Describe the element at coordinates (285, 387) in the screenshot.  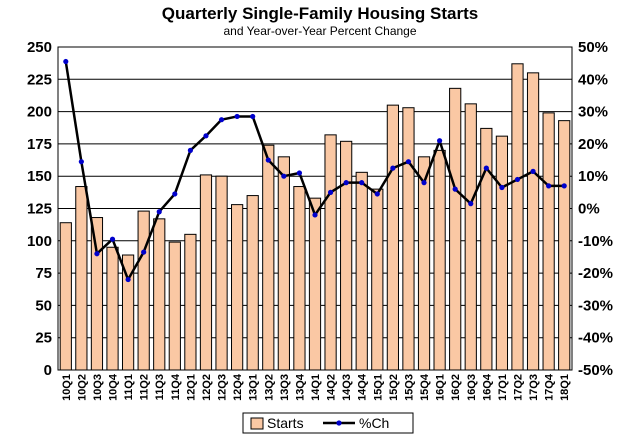
I see `x-axis-tick-label: 13Q3` at that location.